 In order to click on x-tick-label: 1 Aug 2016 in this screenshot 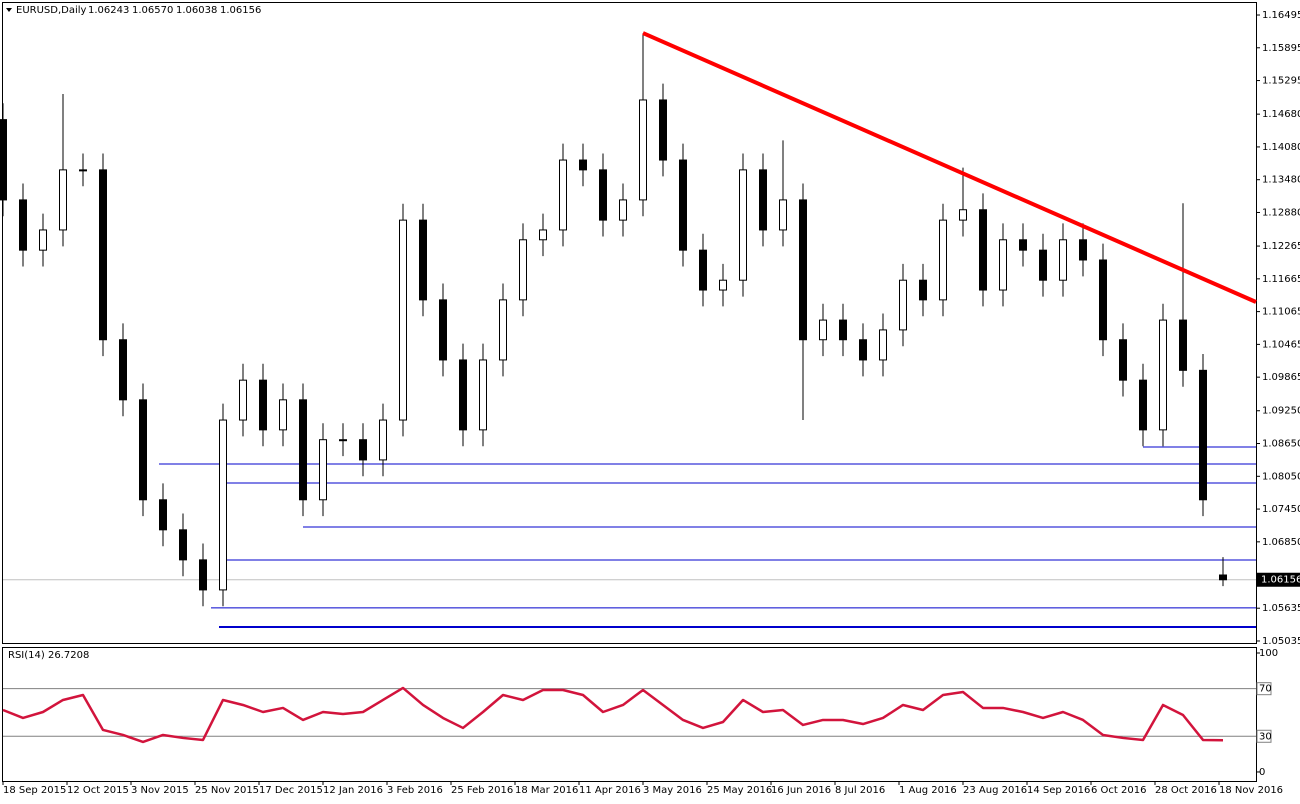, I will do `click(928, 790)`.